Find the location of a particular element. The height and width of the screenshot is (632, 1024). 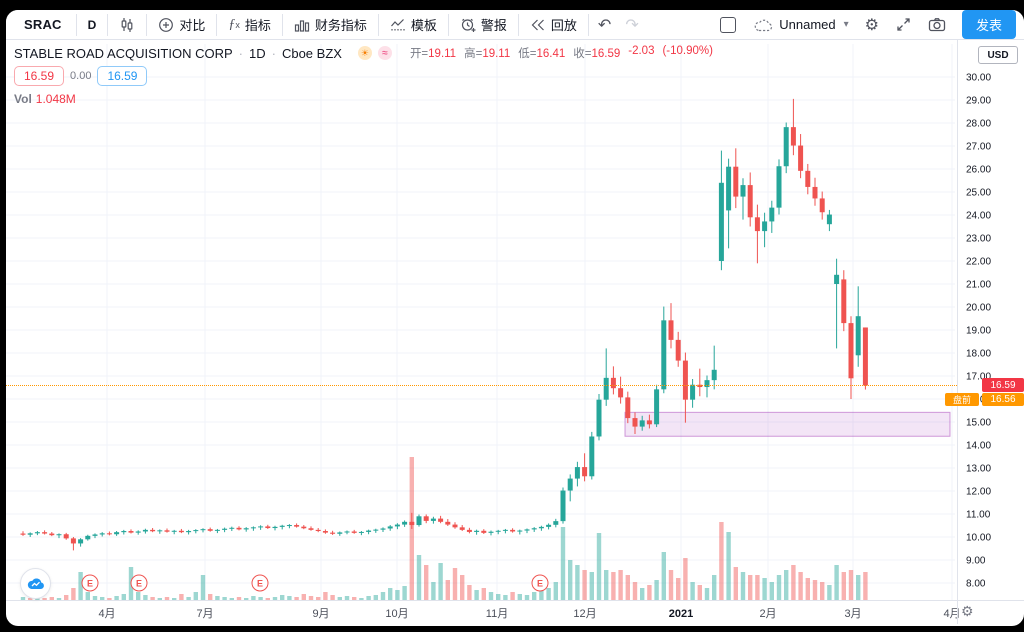

symbol-search-button: SRAC is located at coordinates (46, 24).